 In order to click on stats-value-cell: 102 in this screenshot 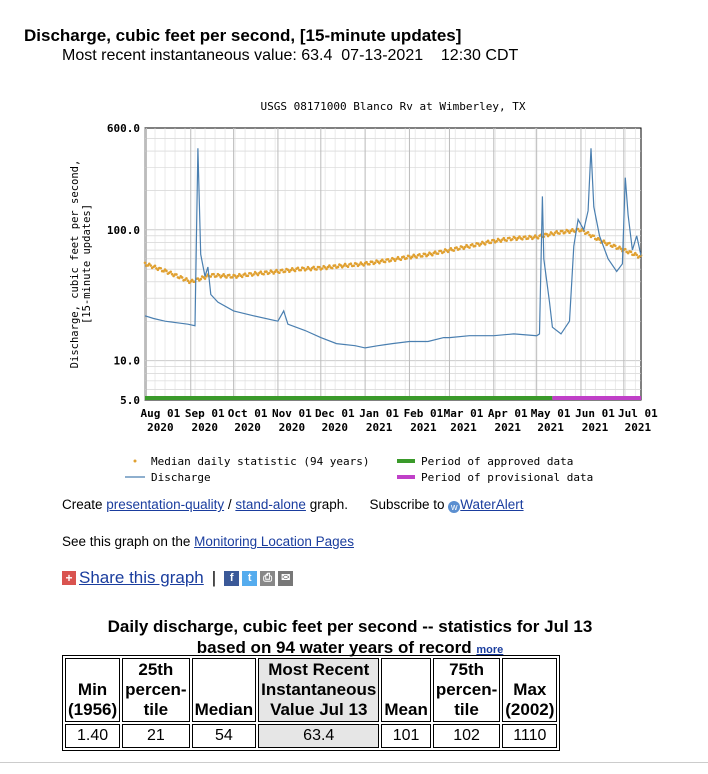, I will do `click(466, 736)`.